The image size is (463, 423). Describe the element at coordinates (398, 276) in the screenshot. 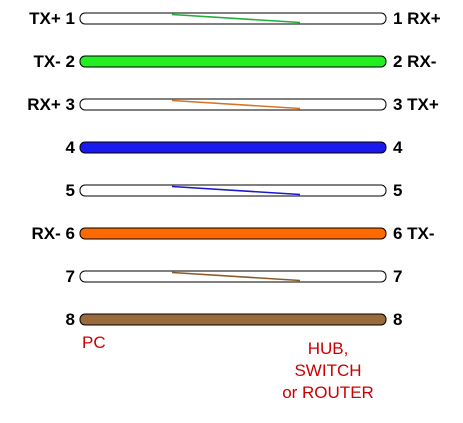

I see `pin-7-right-label: 7` at that location.